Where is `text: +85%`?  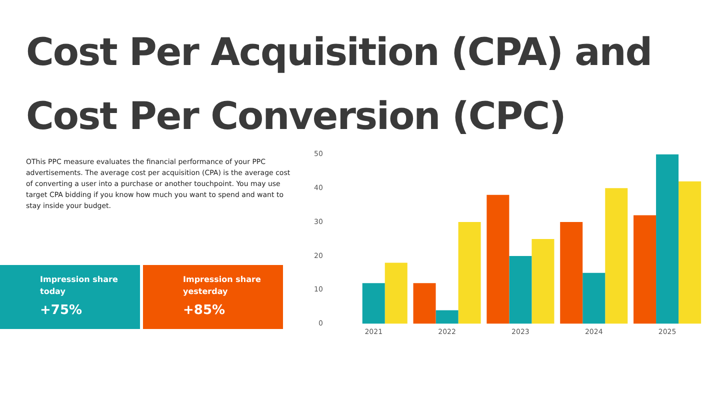 text: +85% is located at coordinates (204, 310).